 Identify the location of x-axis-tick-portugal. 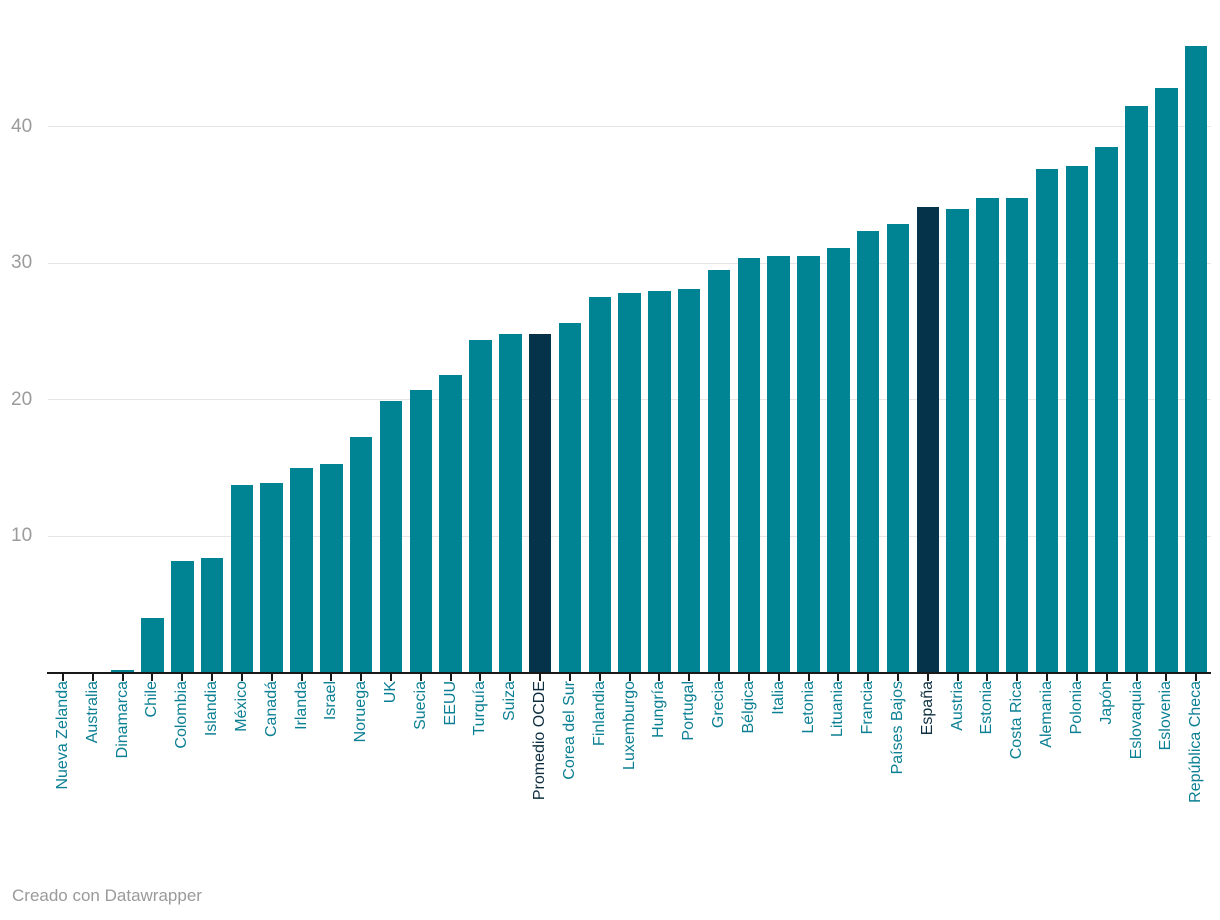
(689, 677).